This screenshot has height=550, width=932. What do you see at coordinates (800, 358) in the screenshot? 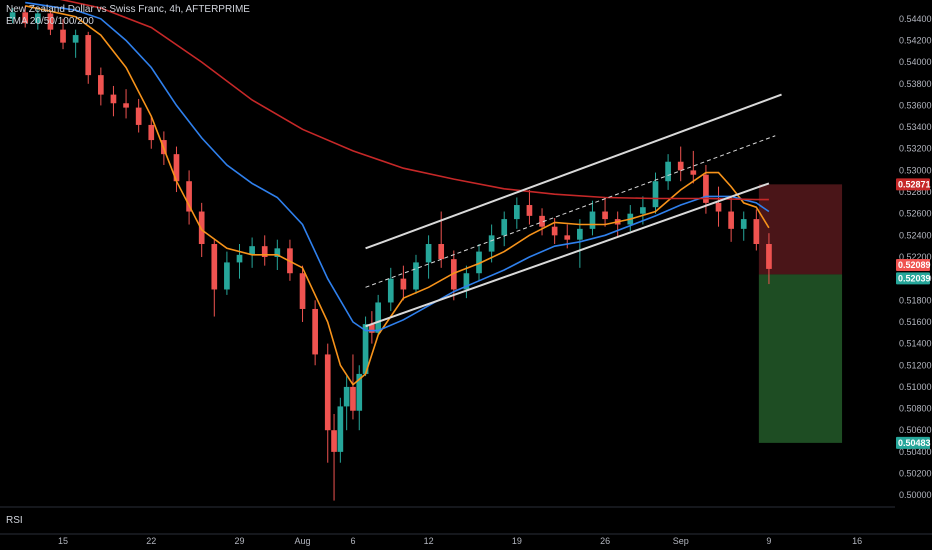
I see `take-profit-zone` at bounding box center [800, 358].